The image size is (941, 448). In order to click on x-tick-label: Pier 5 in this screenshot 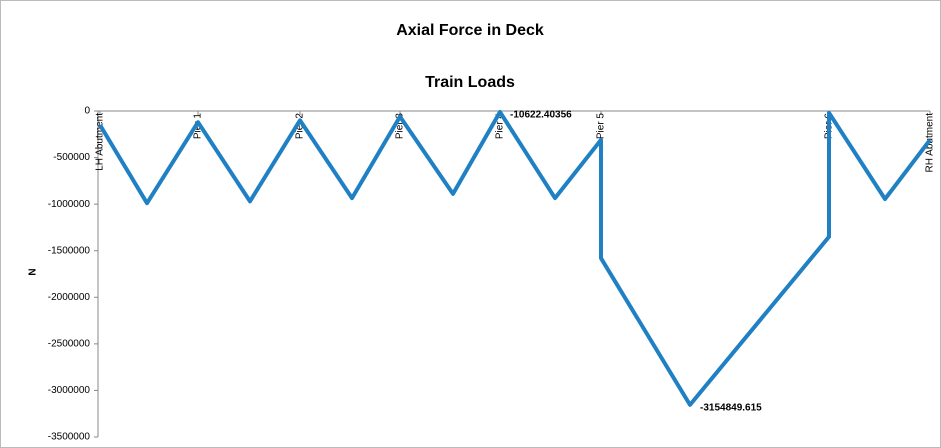, I will do `click(601, 126)`.